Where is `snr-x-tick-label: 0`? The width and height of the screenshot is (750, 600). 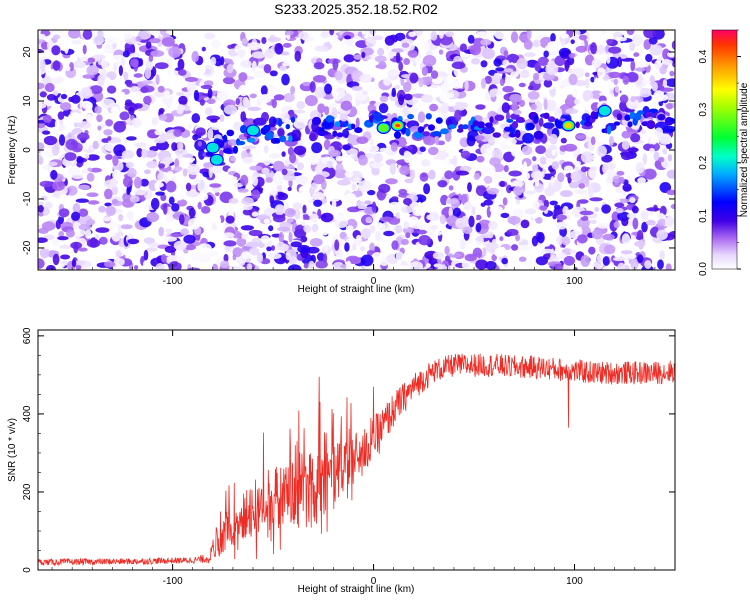
snr-x-tick-label: 0 is located at coordinates (374, 581).